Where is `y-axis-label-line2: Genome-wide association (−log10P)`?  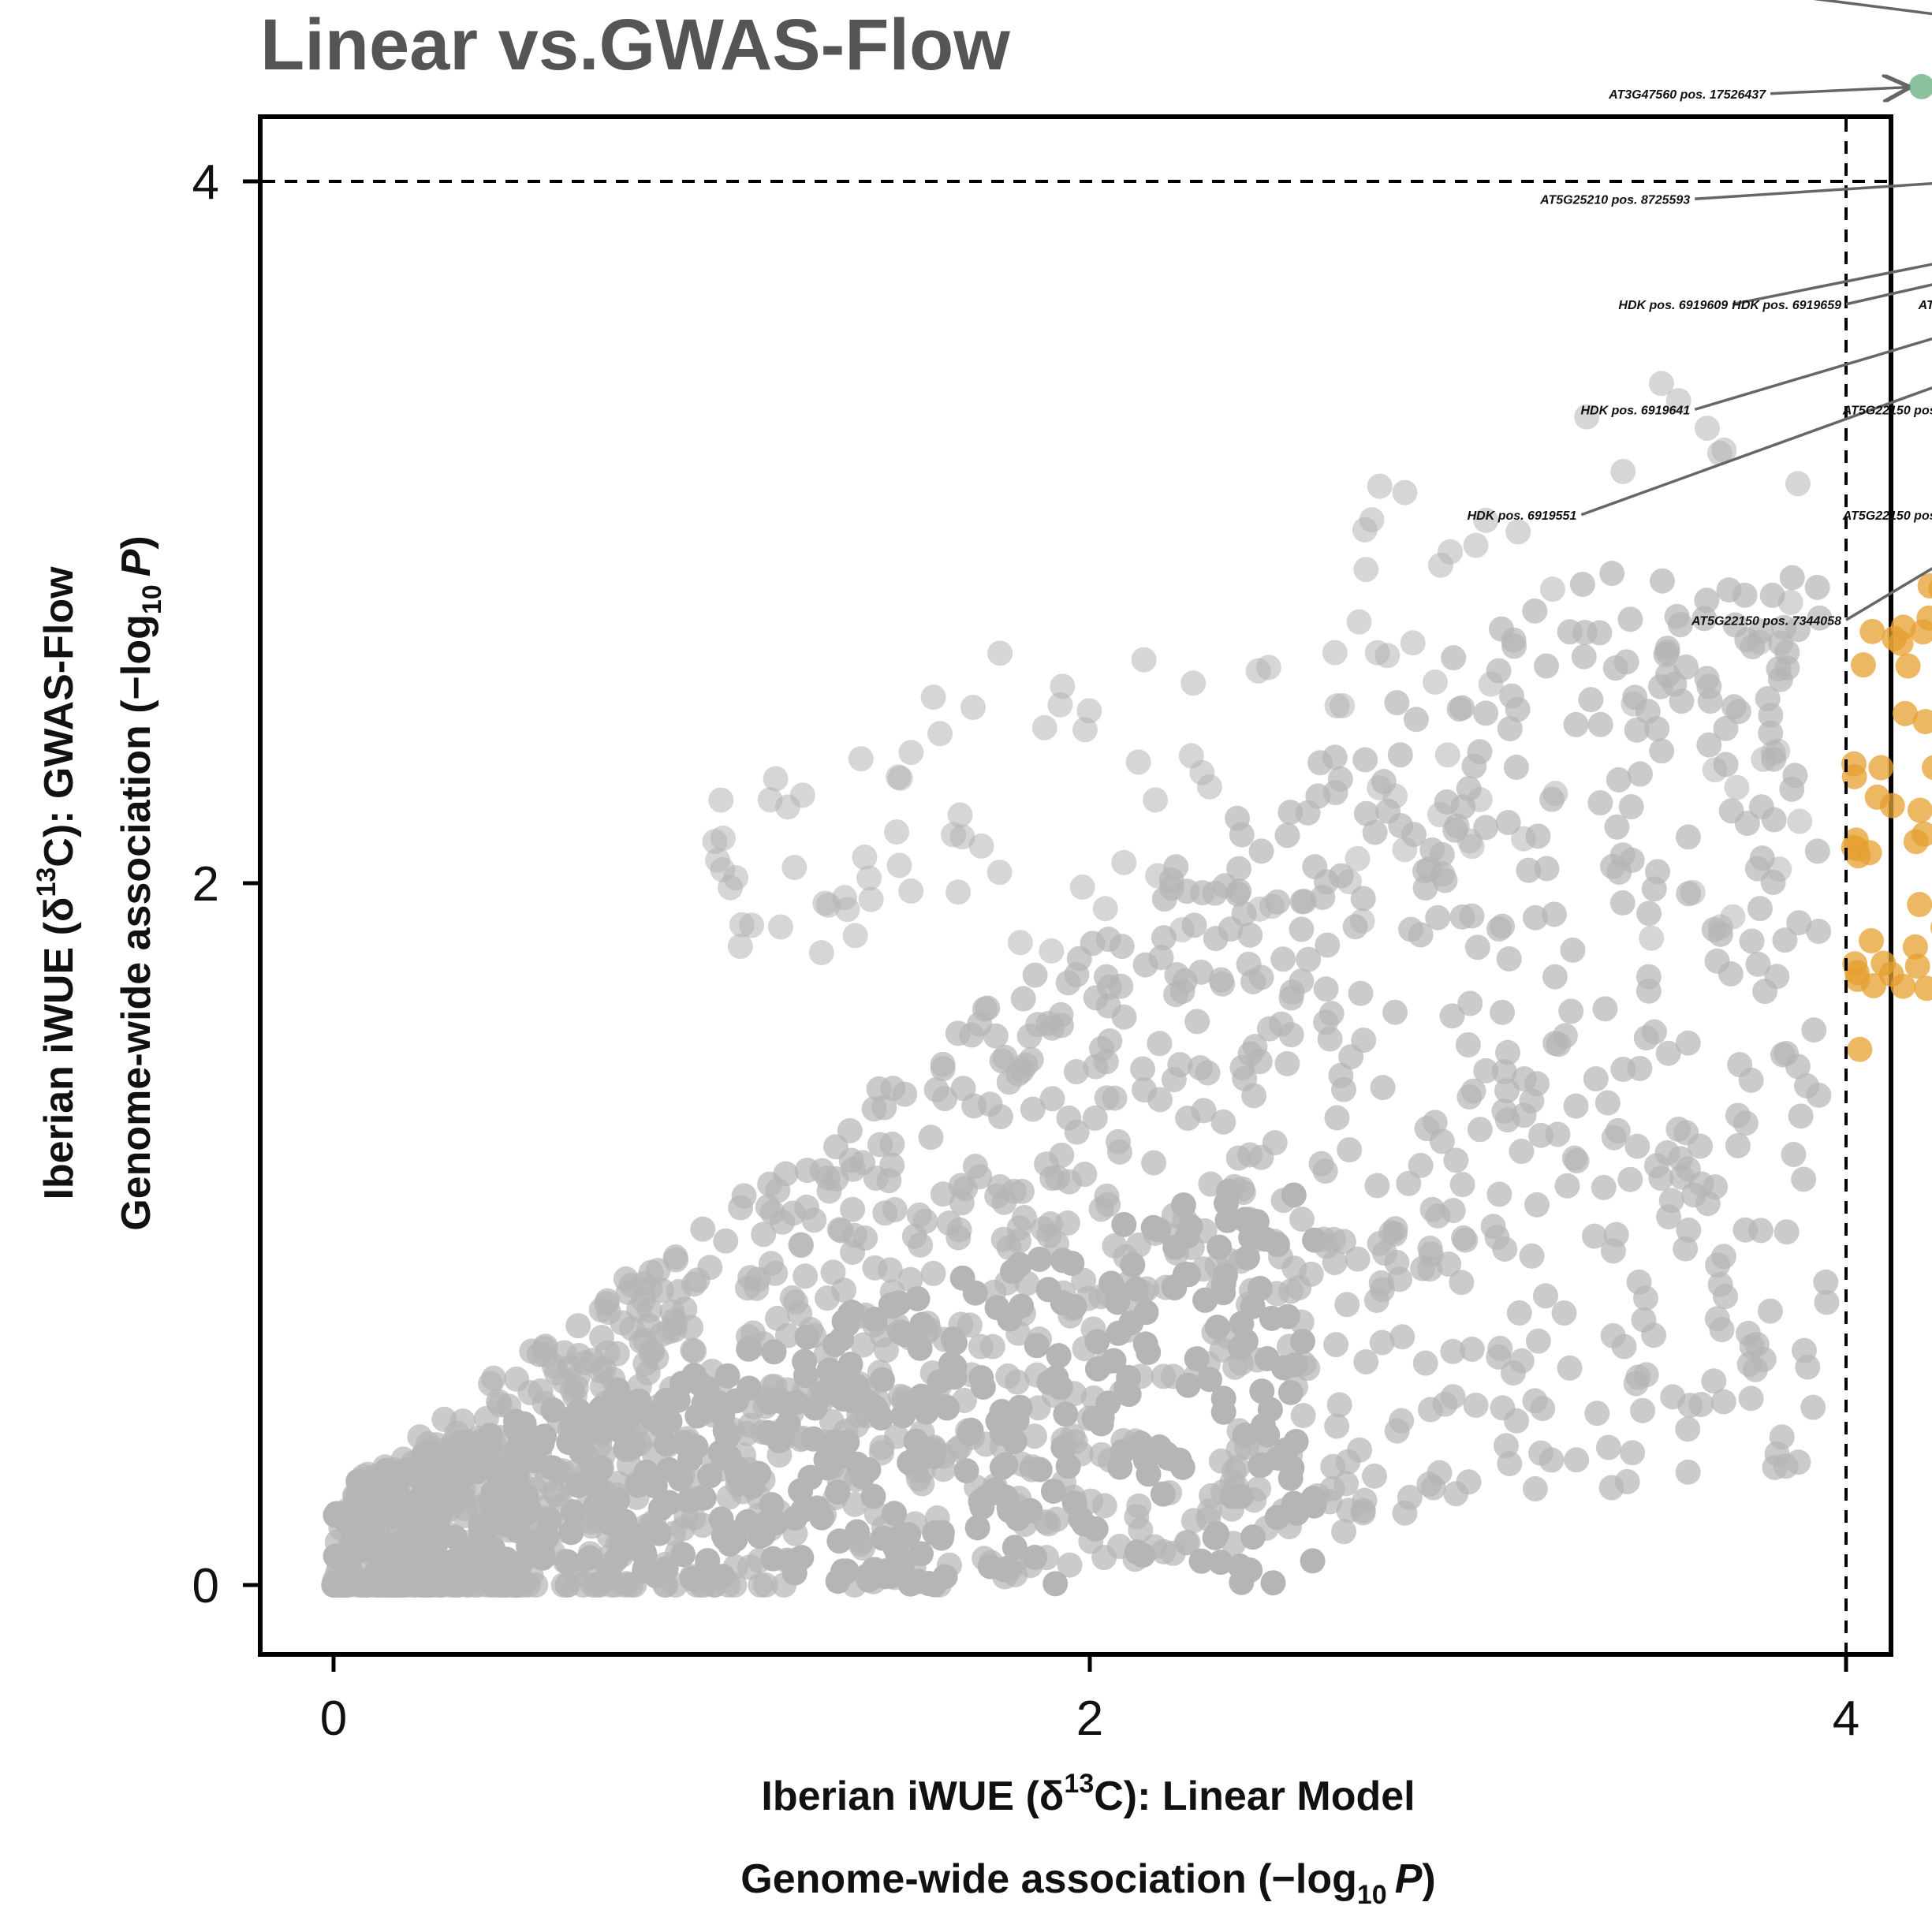
y-axis-label-line2: Genome-wide association (−log10P) is located at coordinates (140, 882).